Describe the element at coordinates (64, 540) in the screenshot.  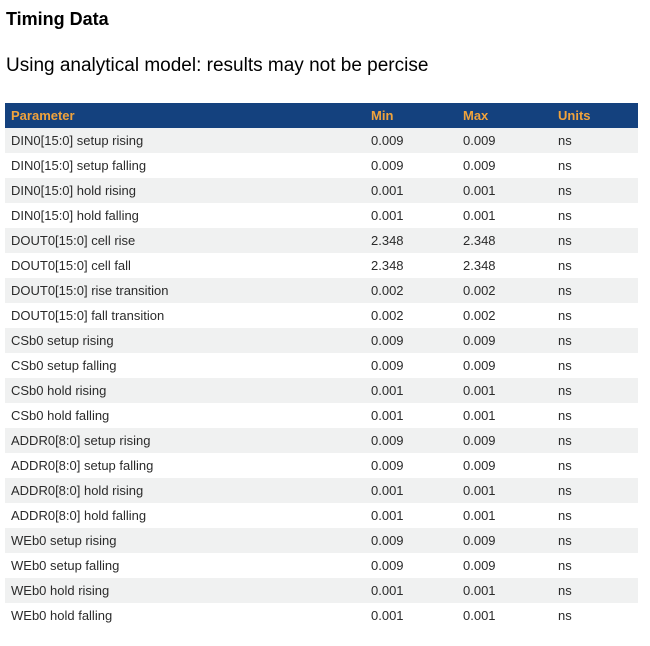
I see `cell-parameter: WEb0 setup rising` at that location.